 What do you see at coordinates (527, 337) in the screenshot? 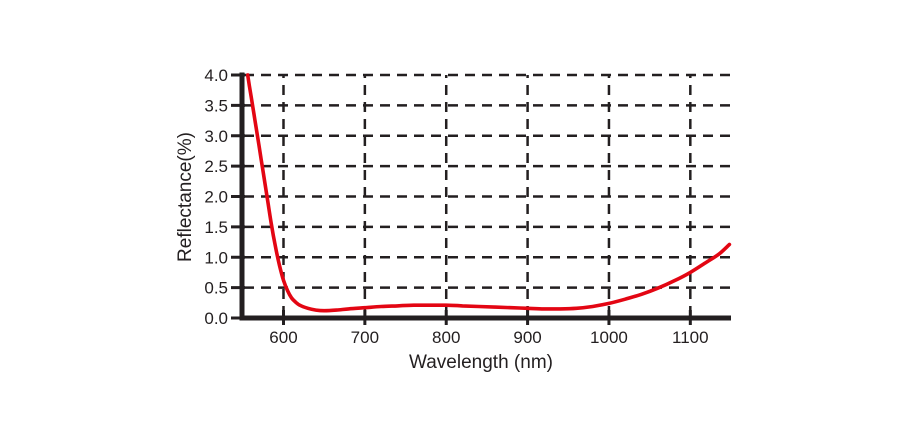
I see `x-tick-label: 900` at bounding box center [527, 337].